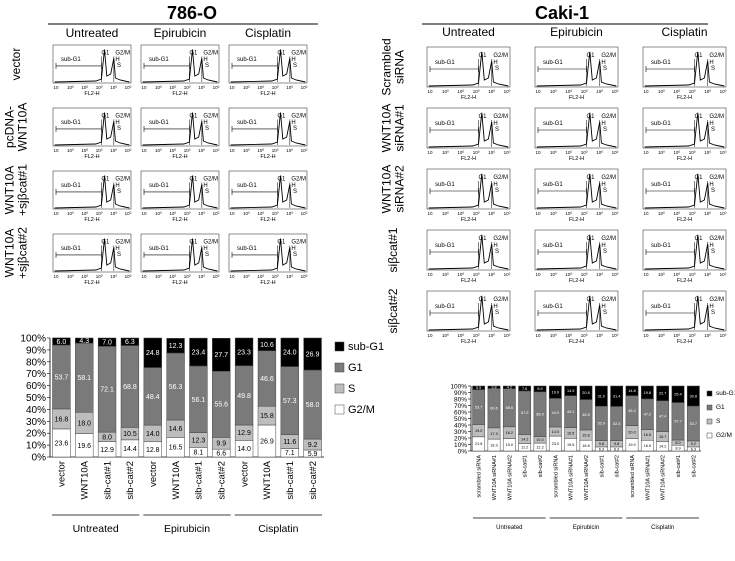 This screenshot has width=735, height=561. I want to click on data-label: 10.5, so click(130, 434).